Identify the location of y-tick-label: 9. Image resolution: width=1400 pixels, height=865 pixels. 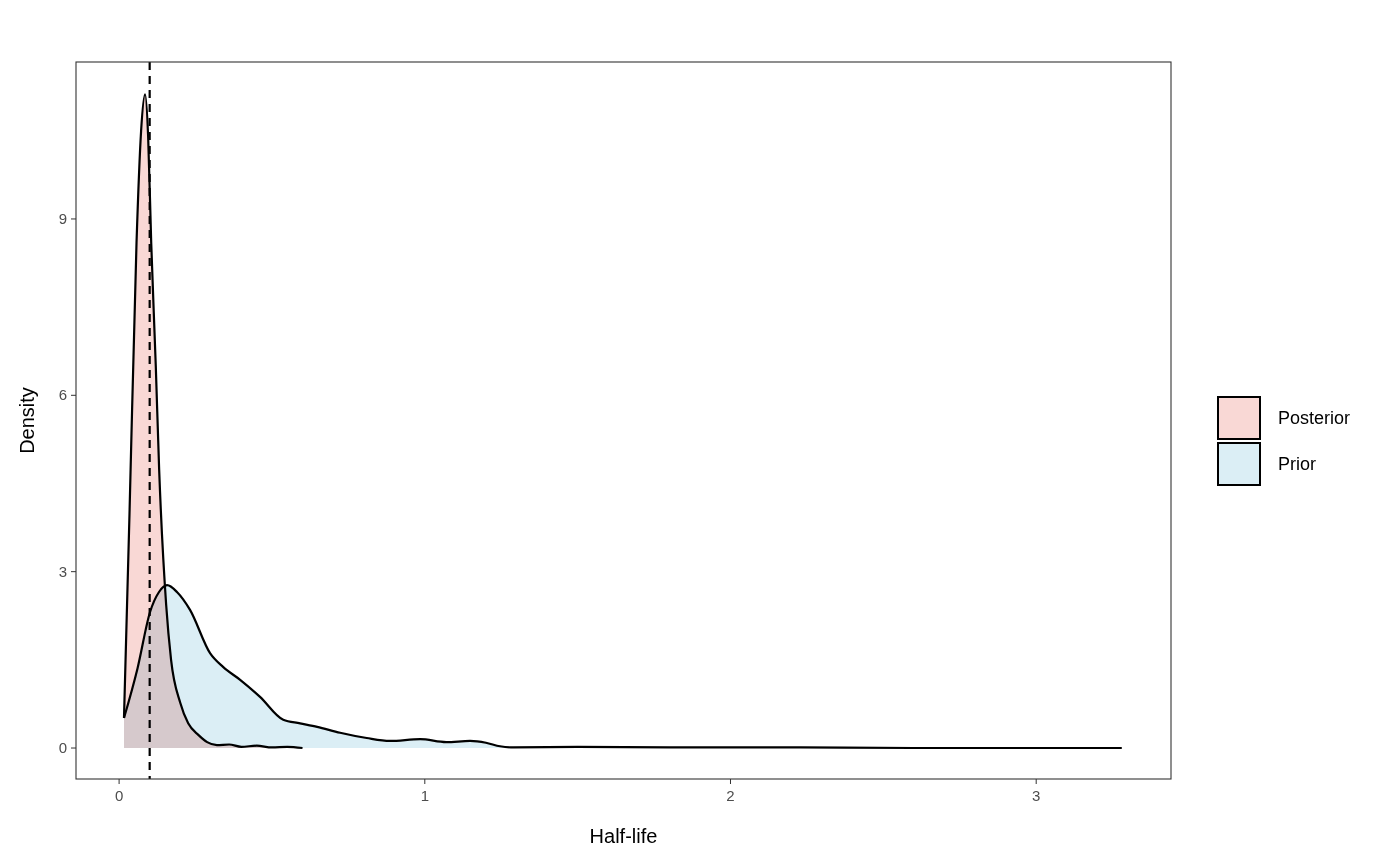
(62, 218).